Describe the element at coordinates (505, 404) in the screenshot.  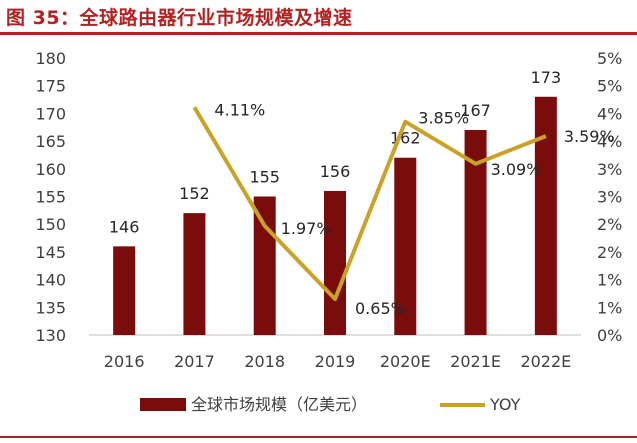
I see `legend-label-line: YOY` at that location.